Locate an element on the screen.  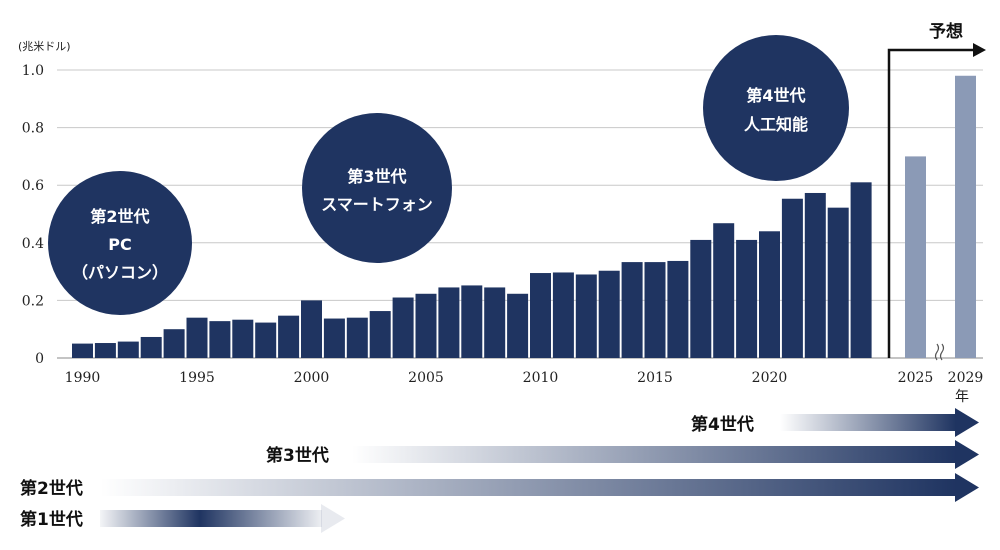
bar-2004 is located at coordinates (403, 327).